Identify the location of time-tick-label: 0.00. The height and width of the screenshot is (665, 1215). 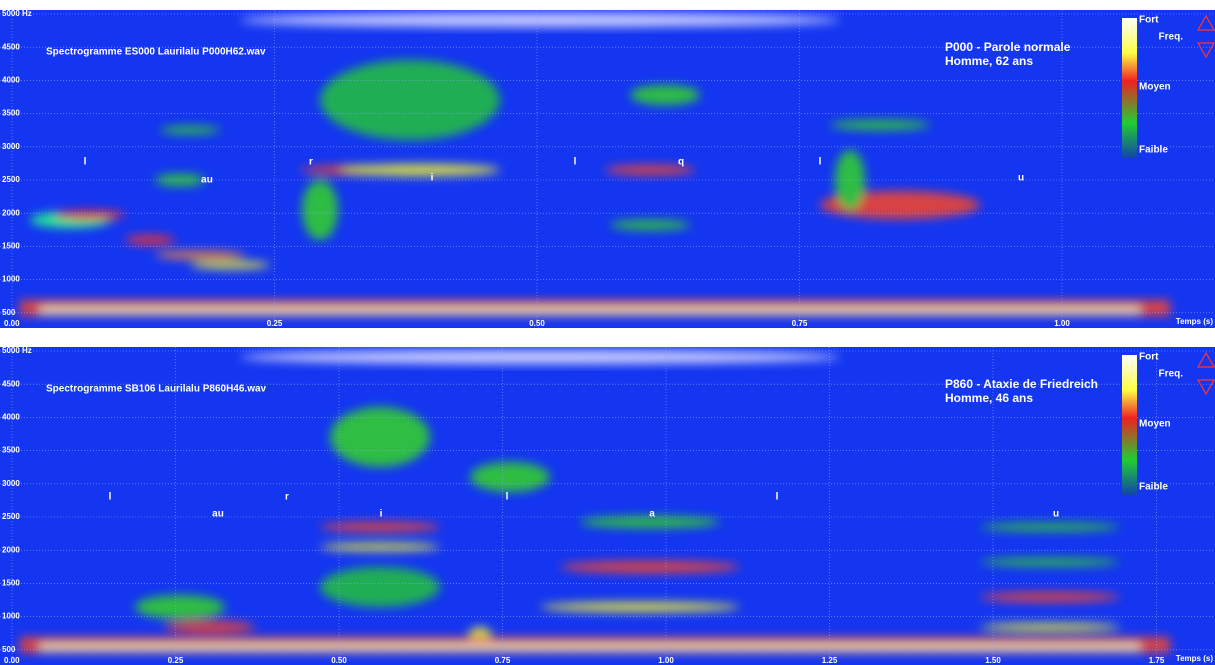
(12, 660).